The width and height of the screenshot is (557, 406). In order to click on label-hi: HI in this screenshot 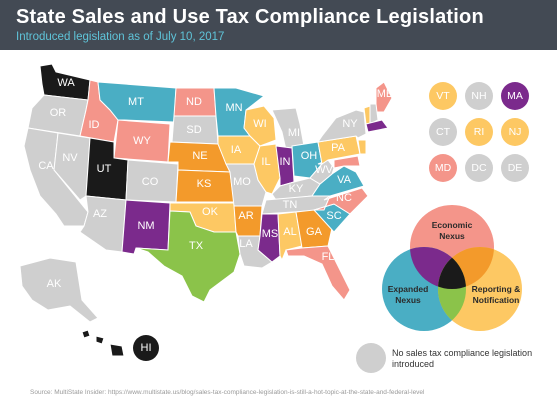, I will do `click(146, 348)`.